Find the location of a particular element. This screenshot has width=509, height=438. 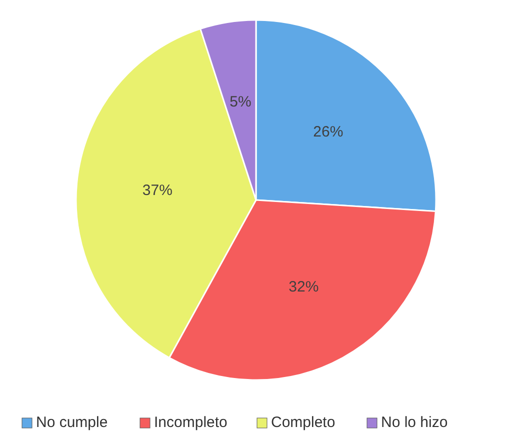

data-label: 5% is located at coordinates (241, 102).